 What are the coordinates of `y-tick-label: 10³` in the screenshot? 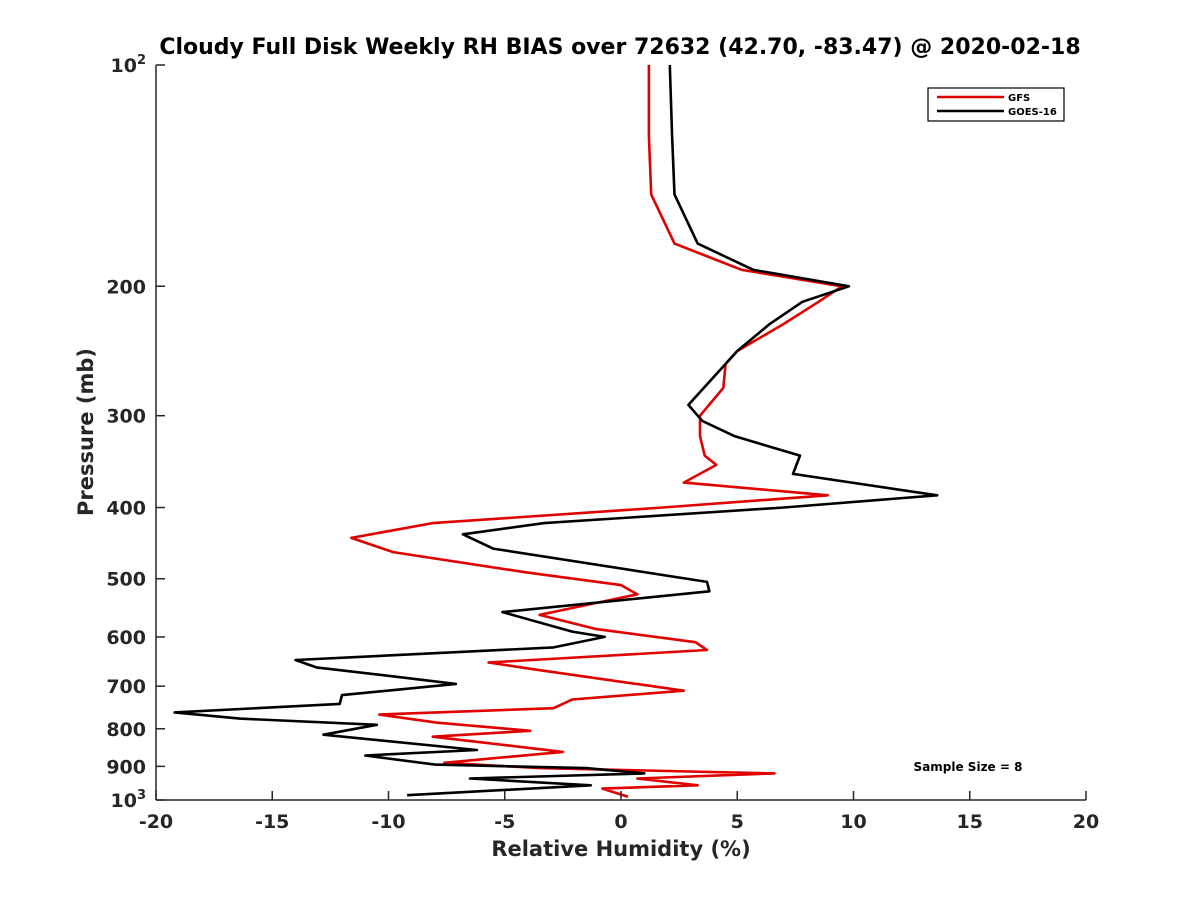 It's located at (129, 800).